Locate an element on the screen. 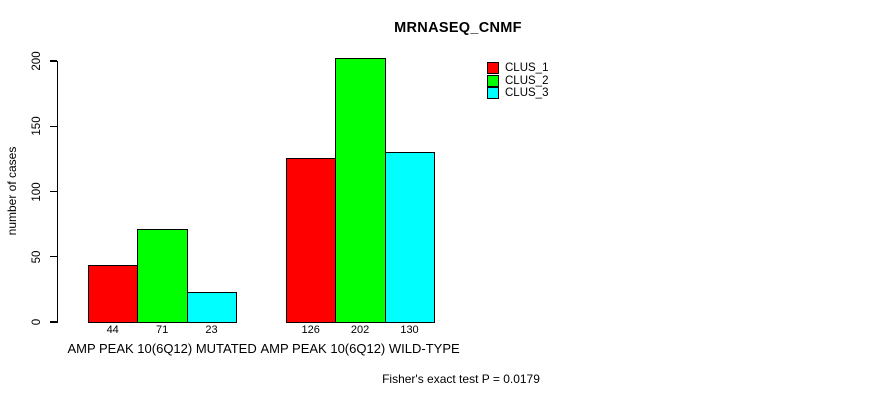  legend: CLUS_1 CLUS_2 CLUS_3 is located at coordinates (517, 81).